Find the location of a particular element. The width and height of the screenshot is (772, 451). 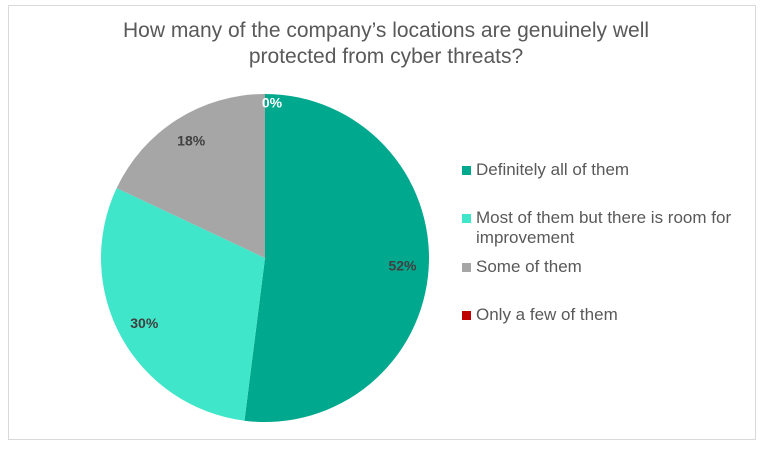

legend-label: Definitely all of them is located at coordinates (553, 169).